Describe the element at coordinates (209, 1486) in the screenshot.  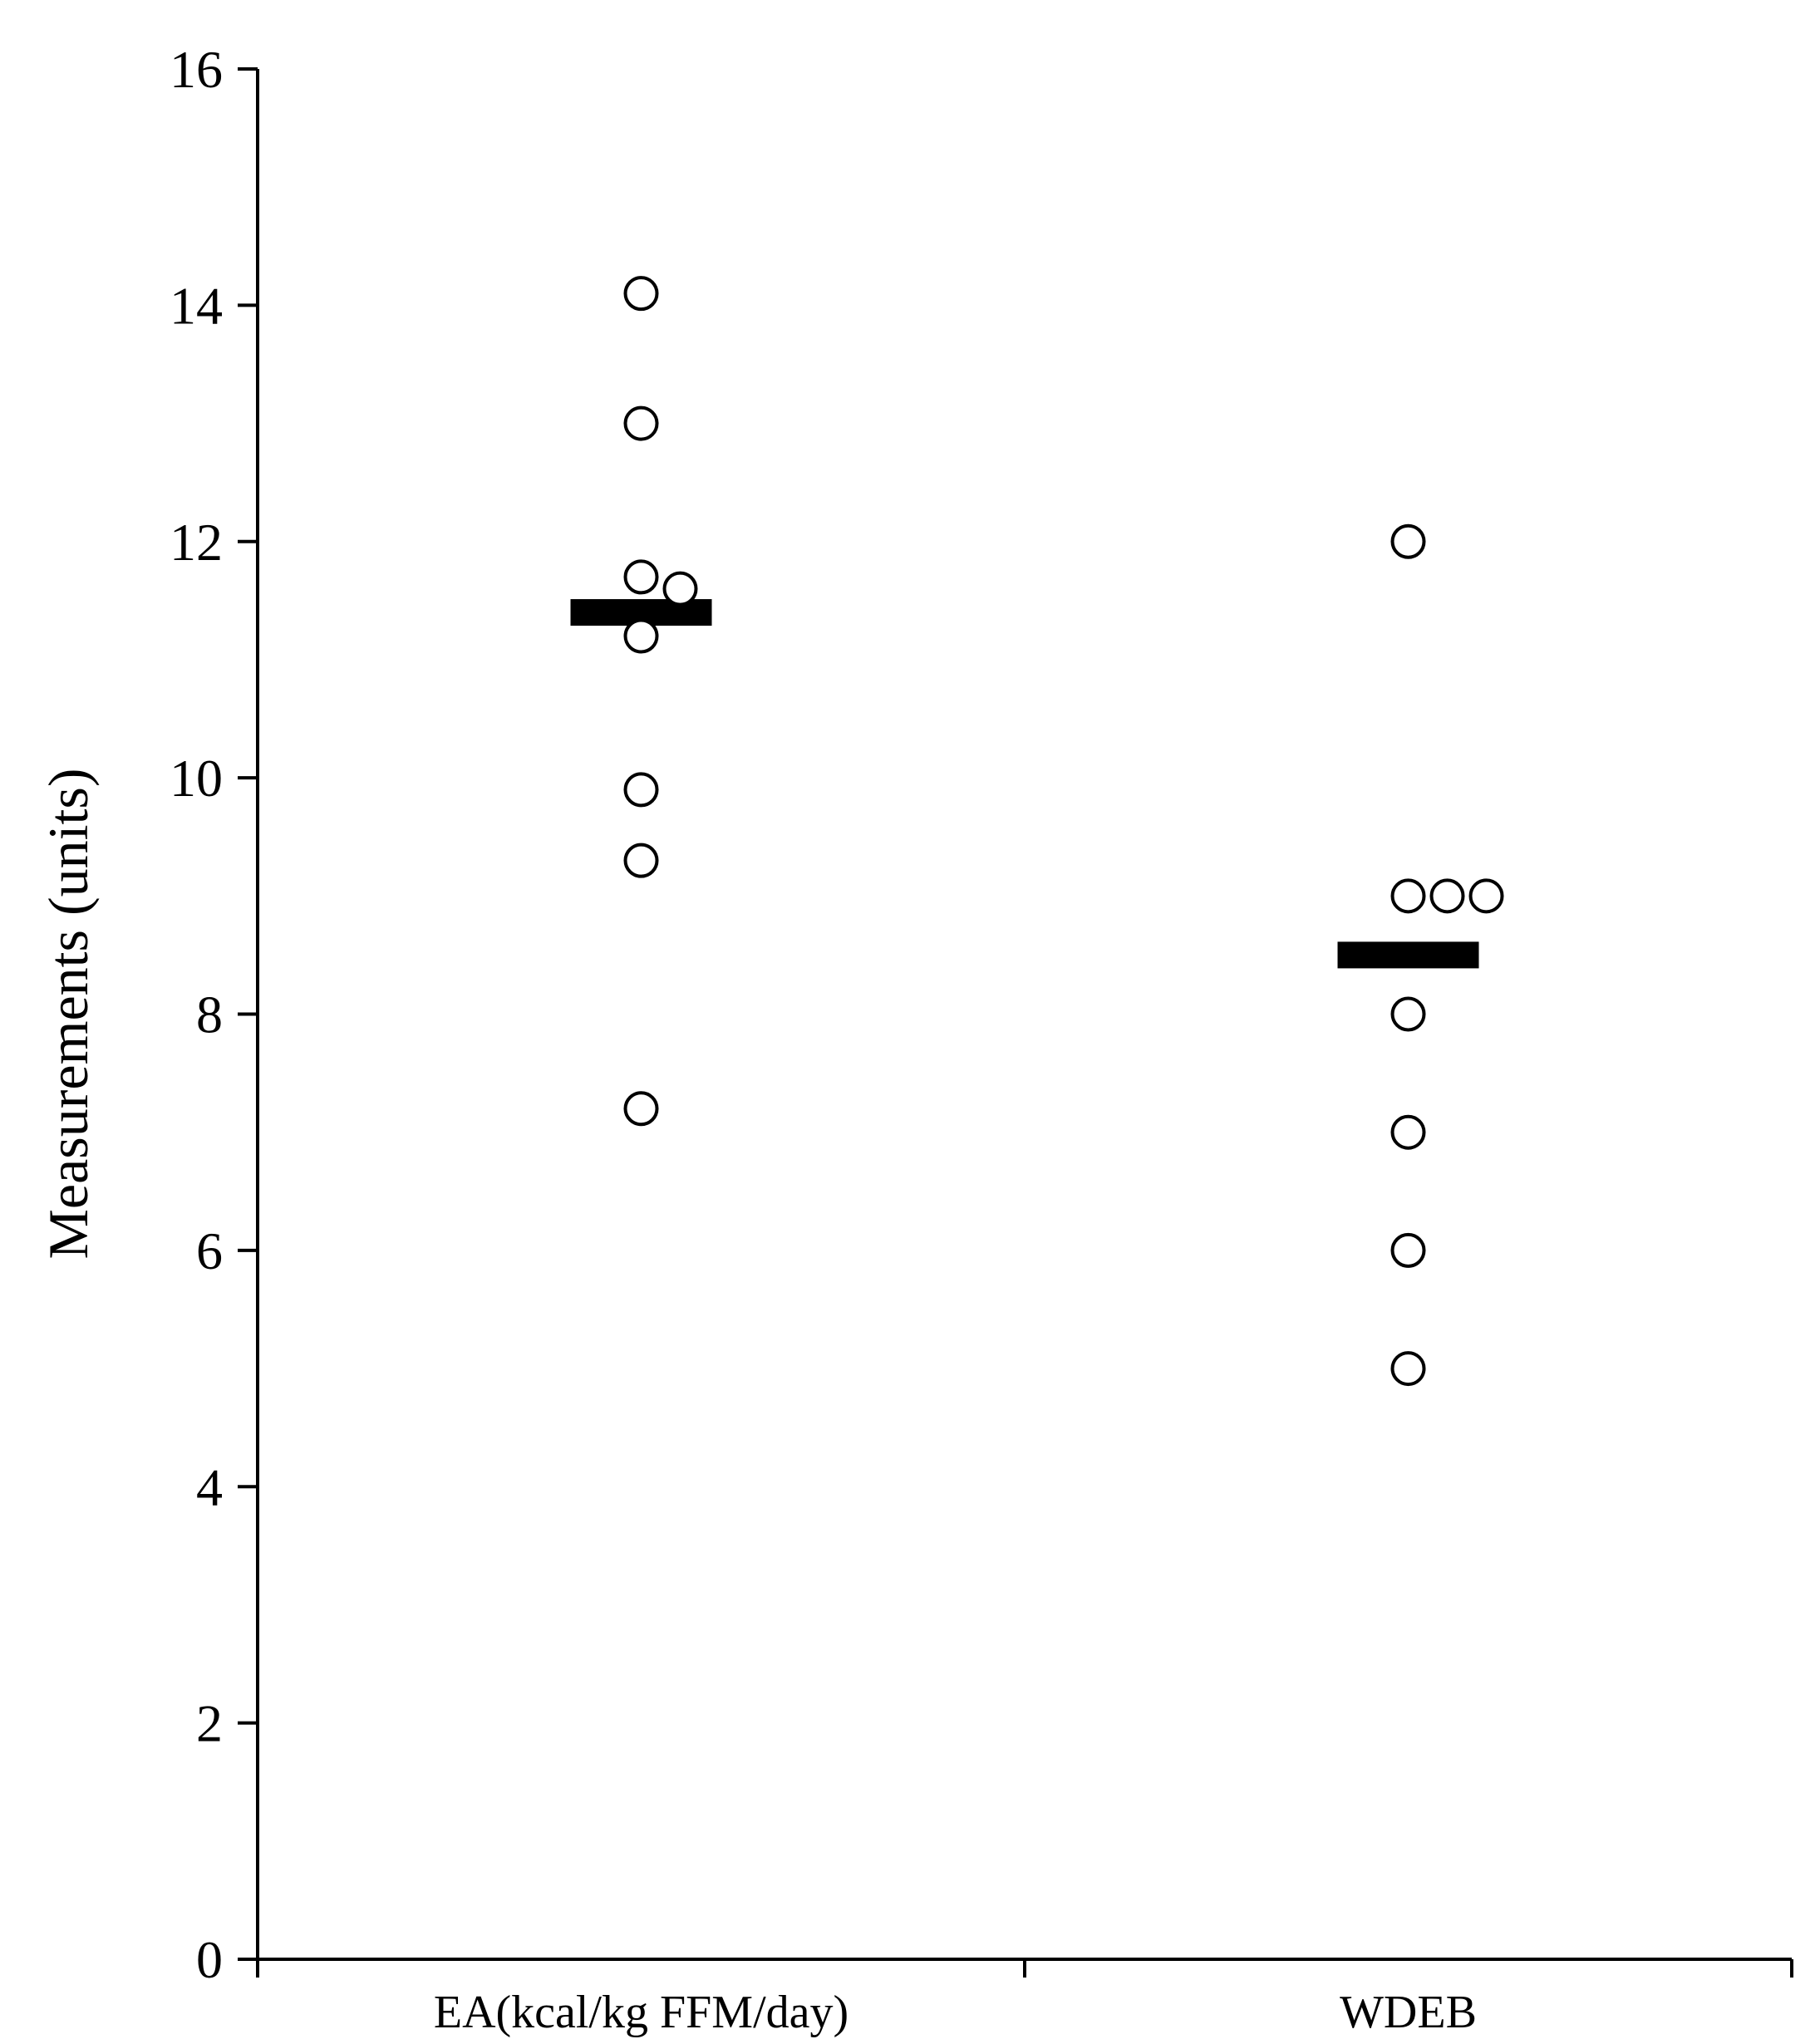
I see `y-tick-label: 4` at that location.